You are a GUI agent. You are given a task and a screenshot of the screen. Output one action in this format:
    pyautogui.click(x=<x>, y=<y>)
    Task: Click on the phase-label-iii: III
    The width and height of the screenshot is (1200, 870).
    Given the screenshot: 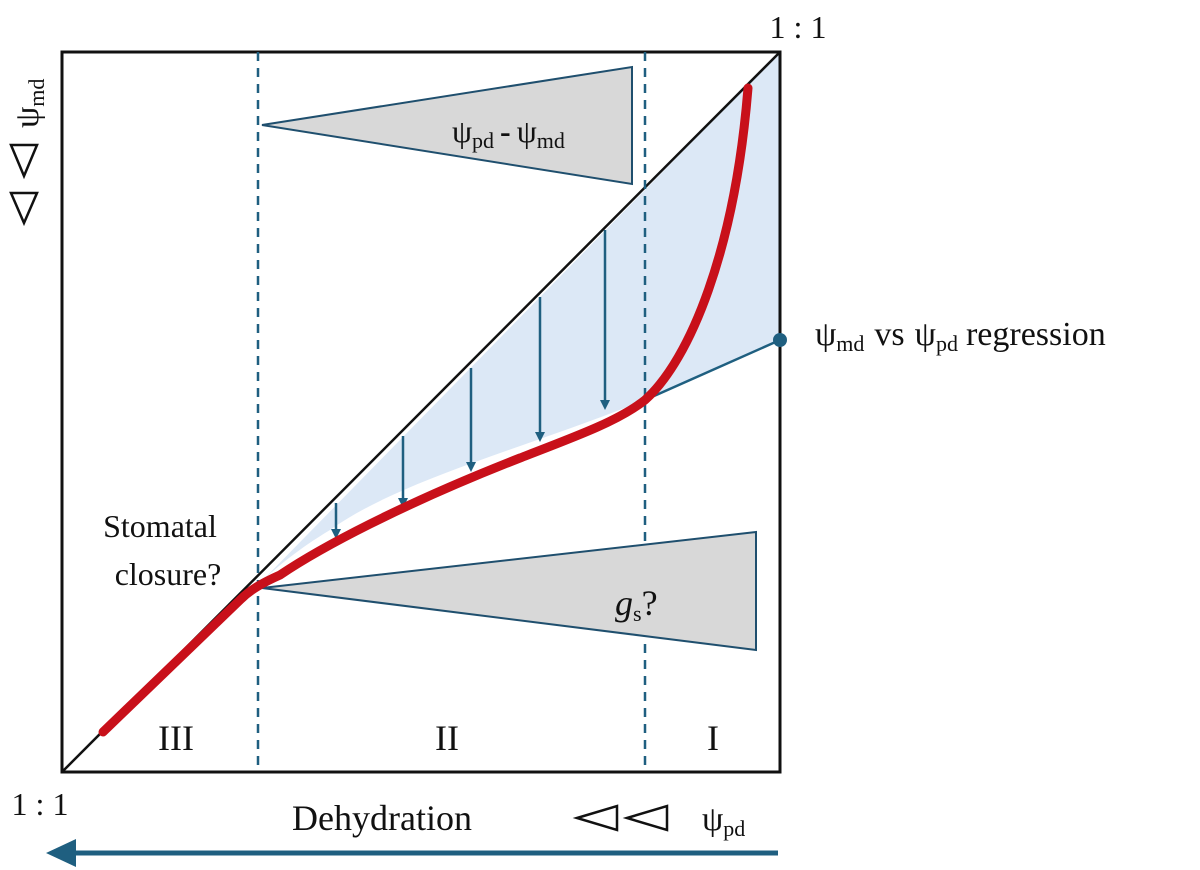 What is the action you would take?
    pyautogui.click(x=176, y=738)
    